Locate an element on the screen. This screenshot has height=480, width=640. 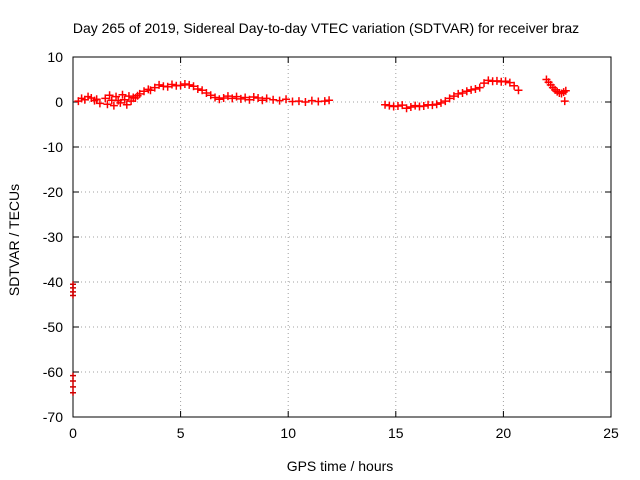
y-tick-label: 0 is located at coordinates (59, 102).